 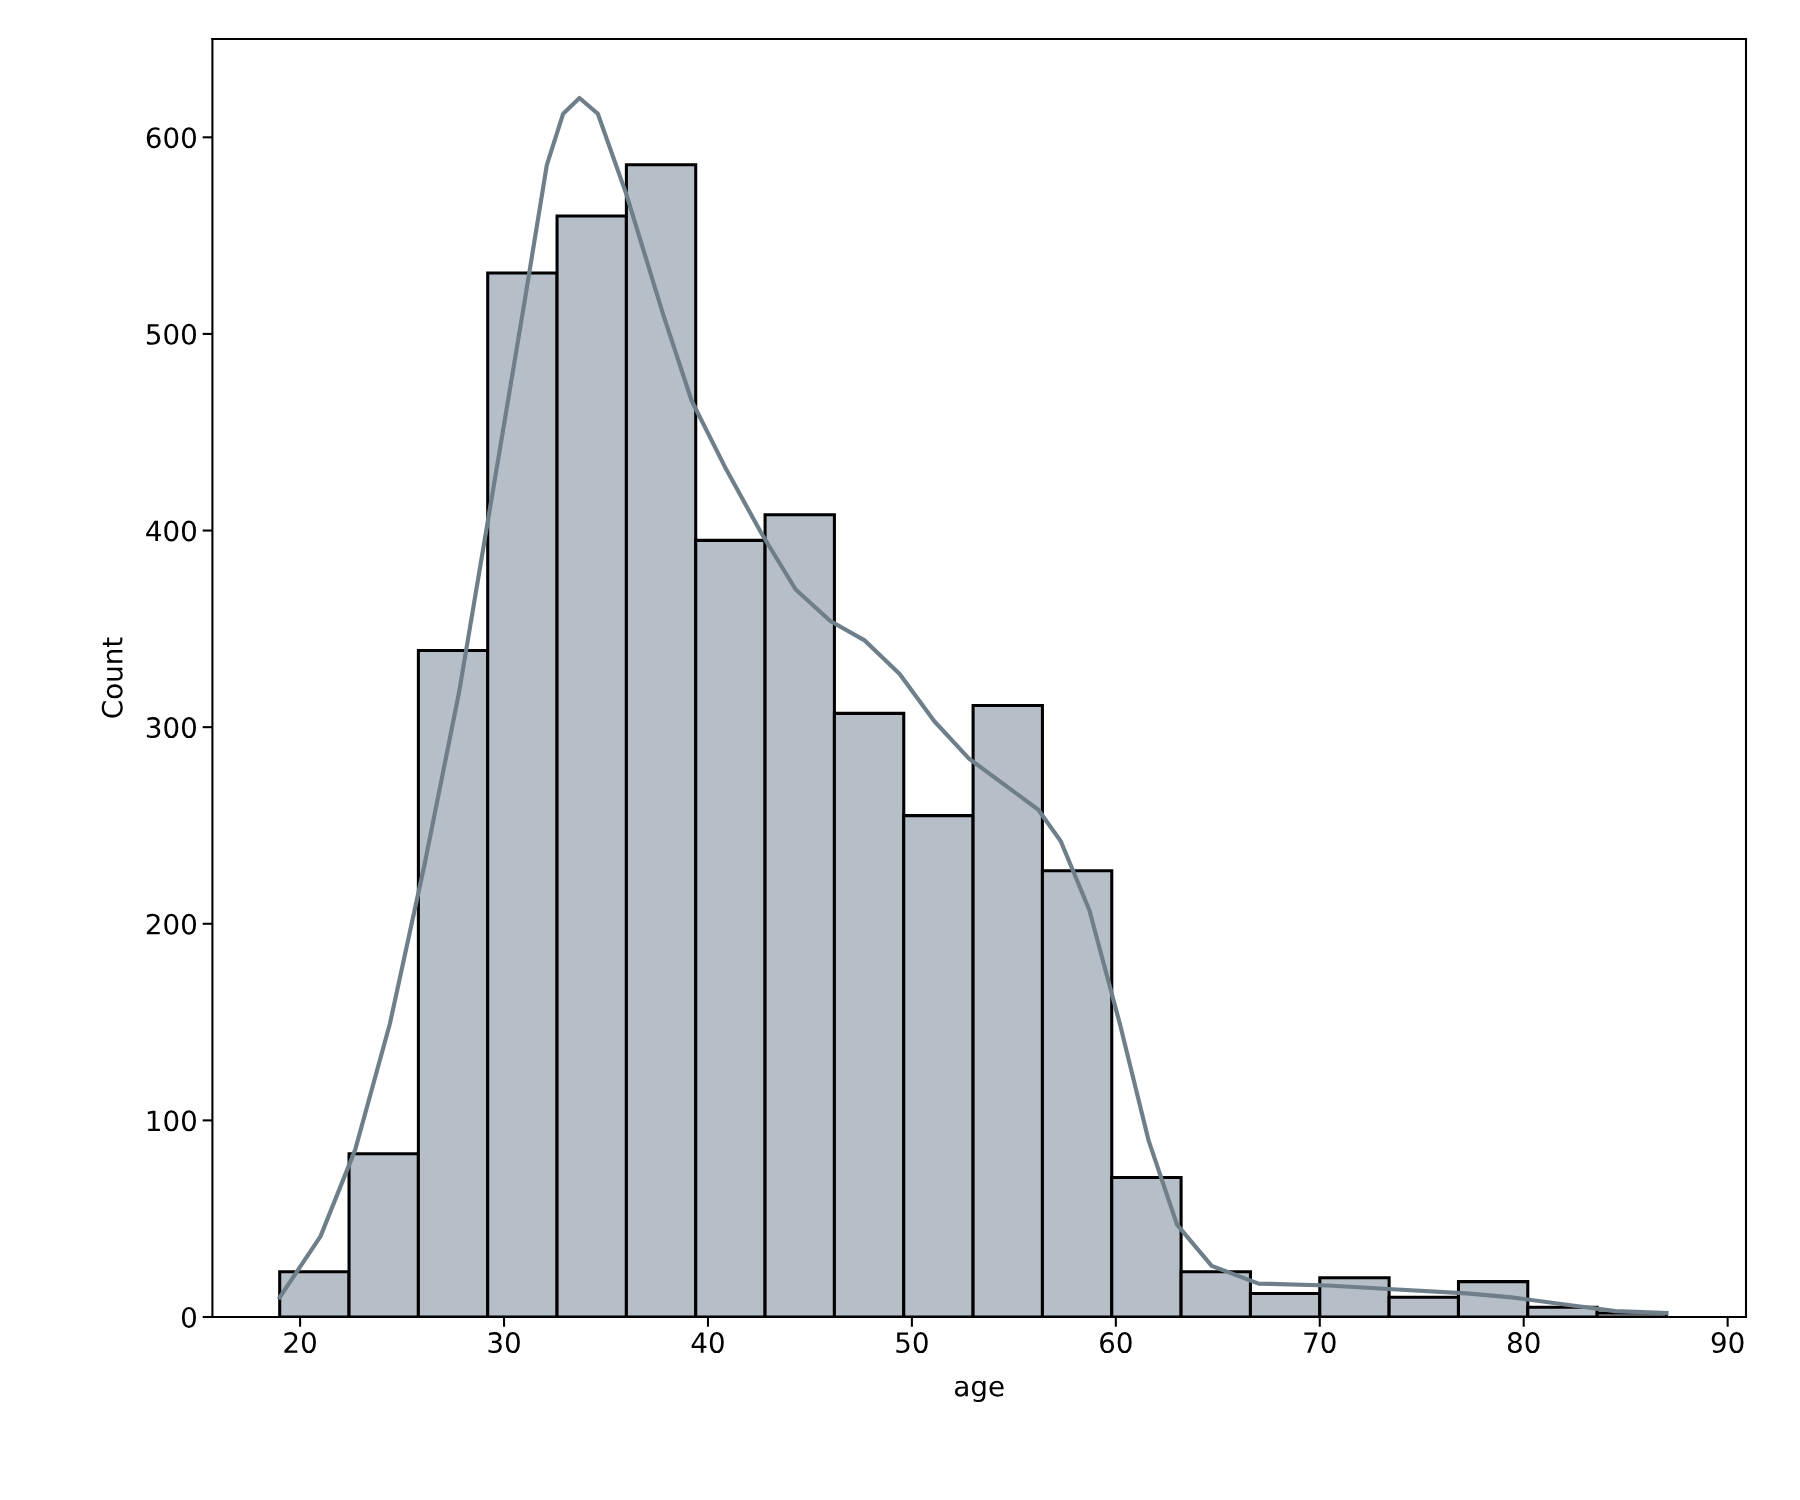 What do you see at coordinates (1320, 1343) in the screenshot?
I see `x-tick-label: 70` at bounding box center [1320, 1343].